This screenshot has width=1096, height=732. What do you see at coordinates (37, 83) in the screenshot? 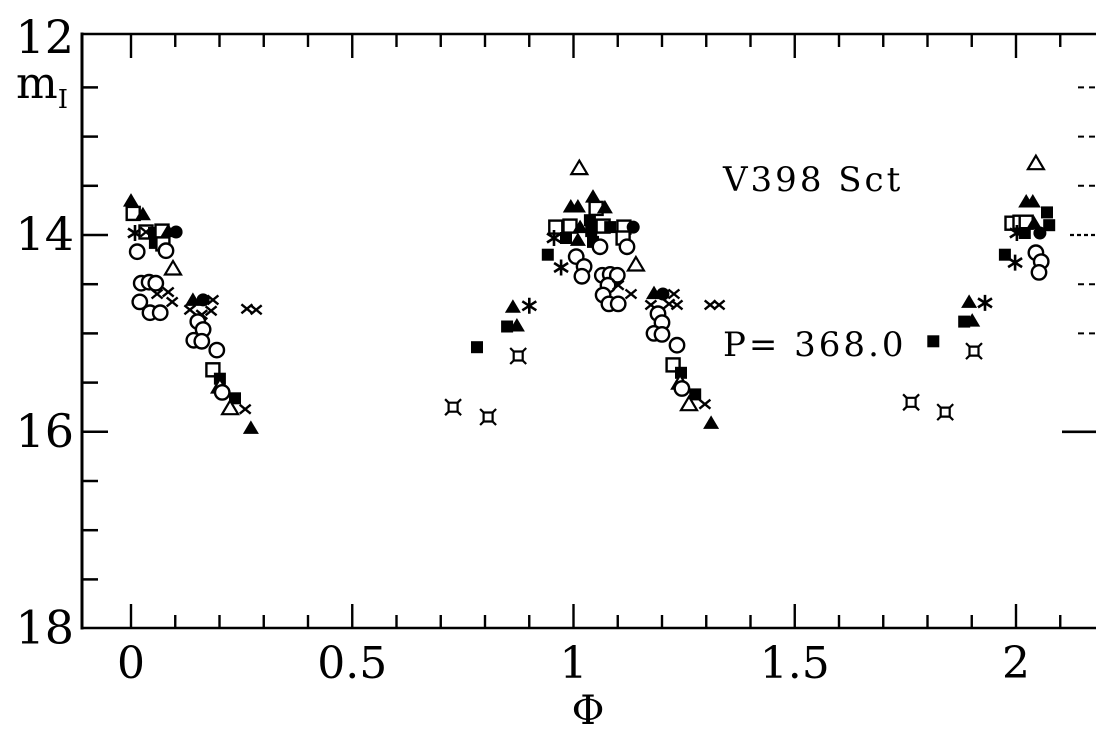
I see `y-axis-label-main: m` at bounding box center [37, 83].